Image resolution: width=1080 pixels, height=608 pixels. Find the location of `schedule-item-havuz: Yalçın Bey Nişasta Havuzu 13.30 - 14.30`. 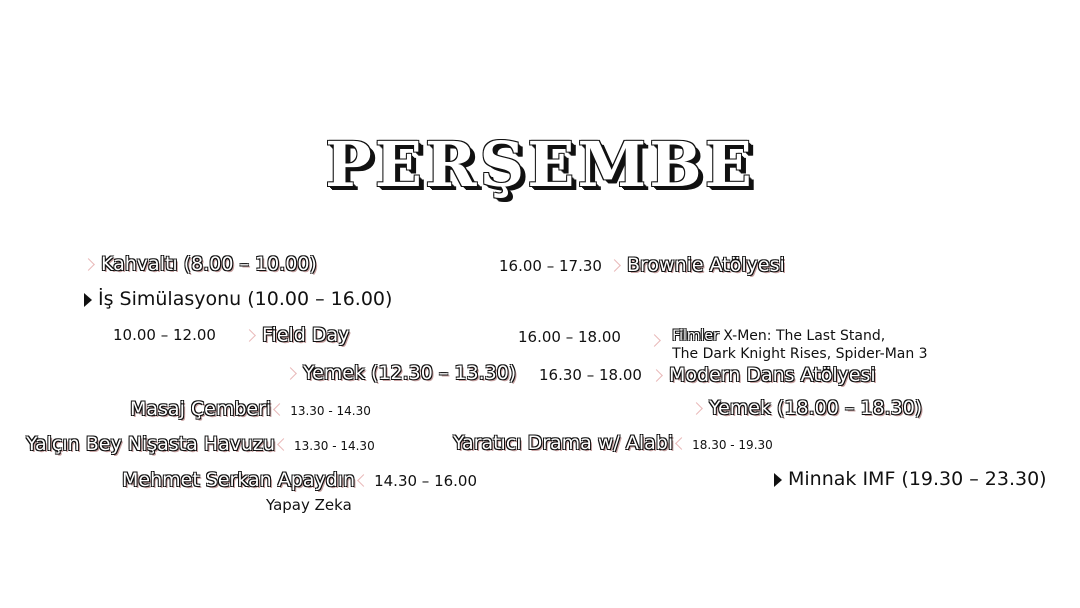

schedule-item-havuz: Yalçın Bey Nişasta Havuzu 13.30 - 14.30 is located at coordinates (200, 444).